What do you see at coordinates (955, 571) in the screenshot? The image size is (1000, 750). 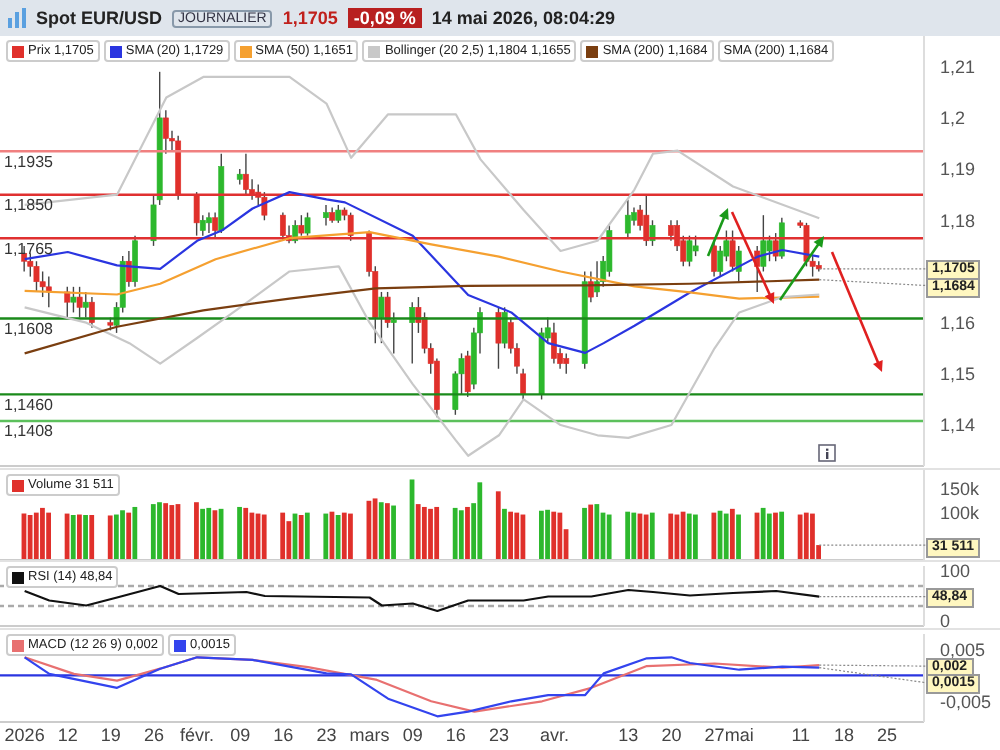 I see `y-tick-label: 100` at bounding box center [955, 571].